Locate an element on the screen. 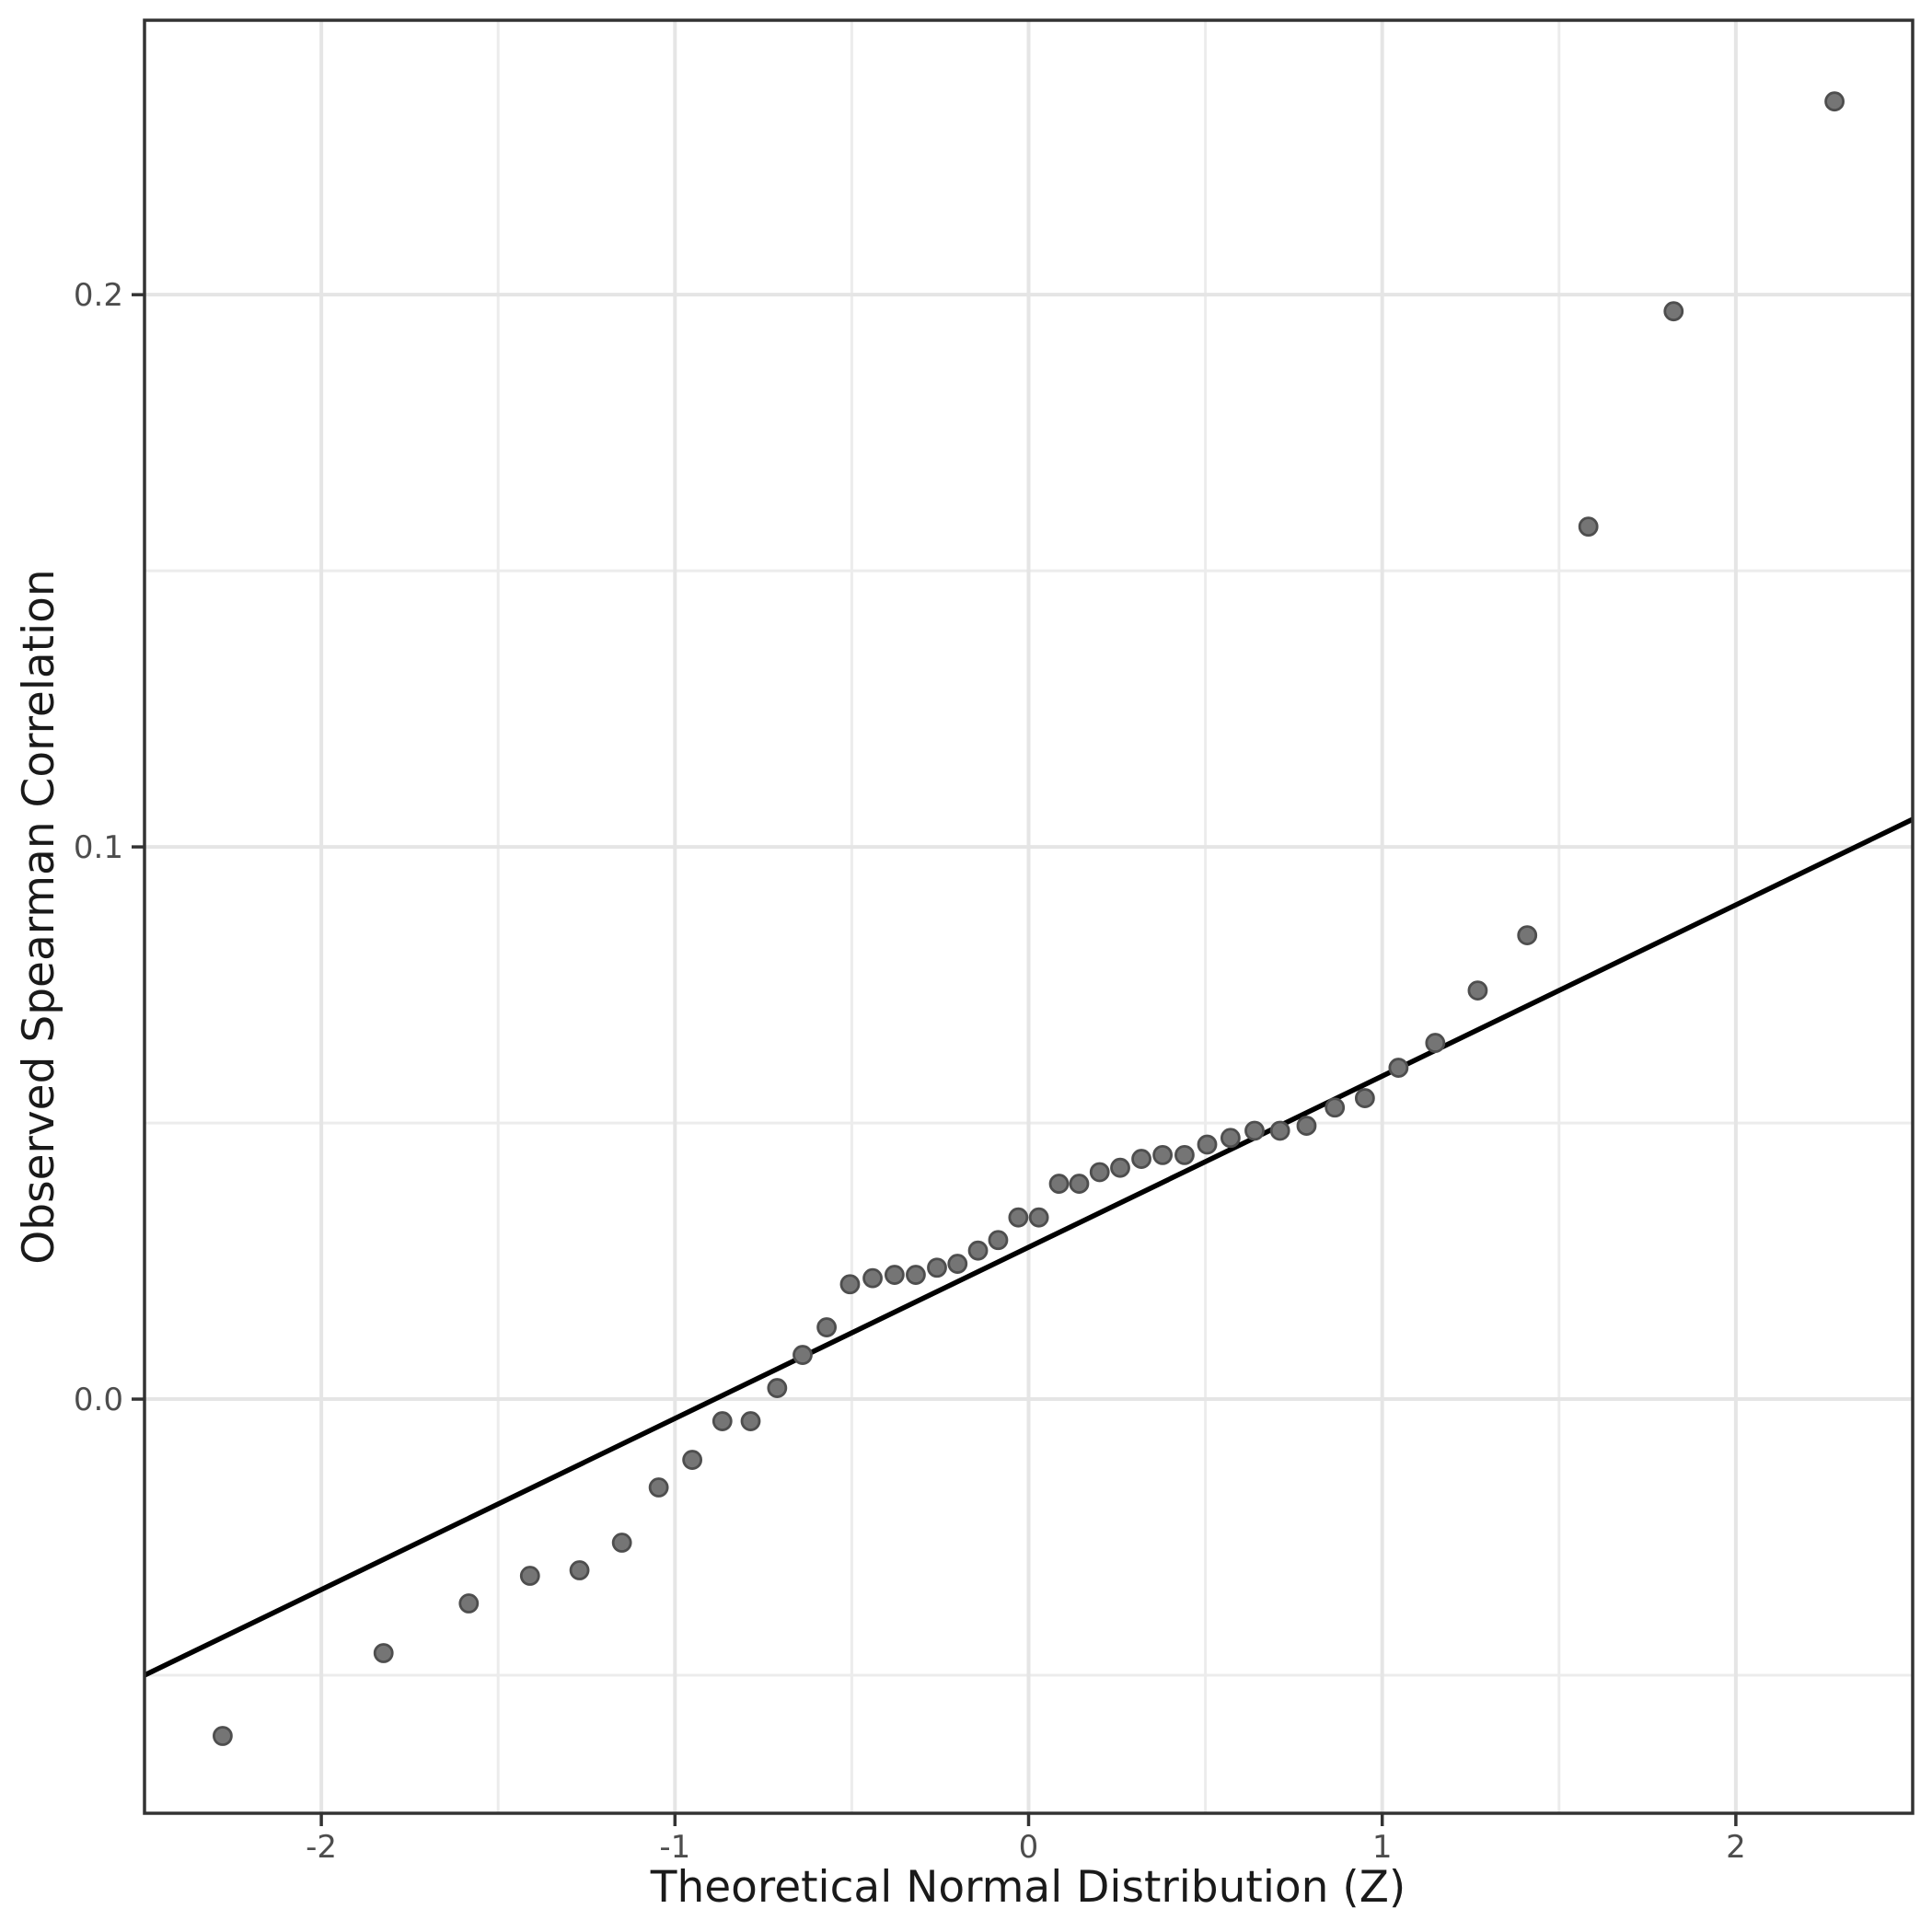 The height and width of the screenshot is (1932, 1932). y-tick-label: 0.0 is located at coordinates (99, 1400).